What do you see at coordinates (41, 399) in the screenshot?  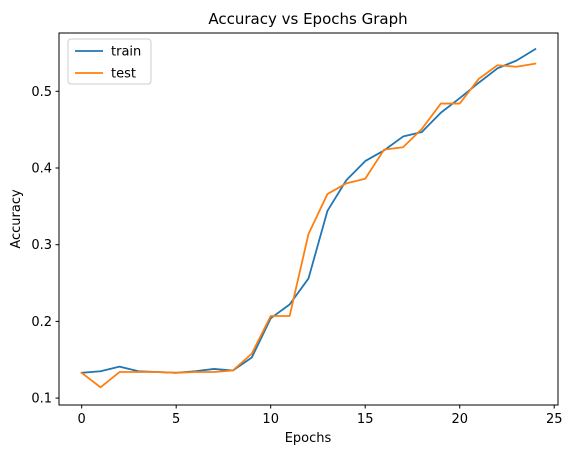 I see `y-tick-label: 0.1` at bounding box center [41, 399].